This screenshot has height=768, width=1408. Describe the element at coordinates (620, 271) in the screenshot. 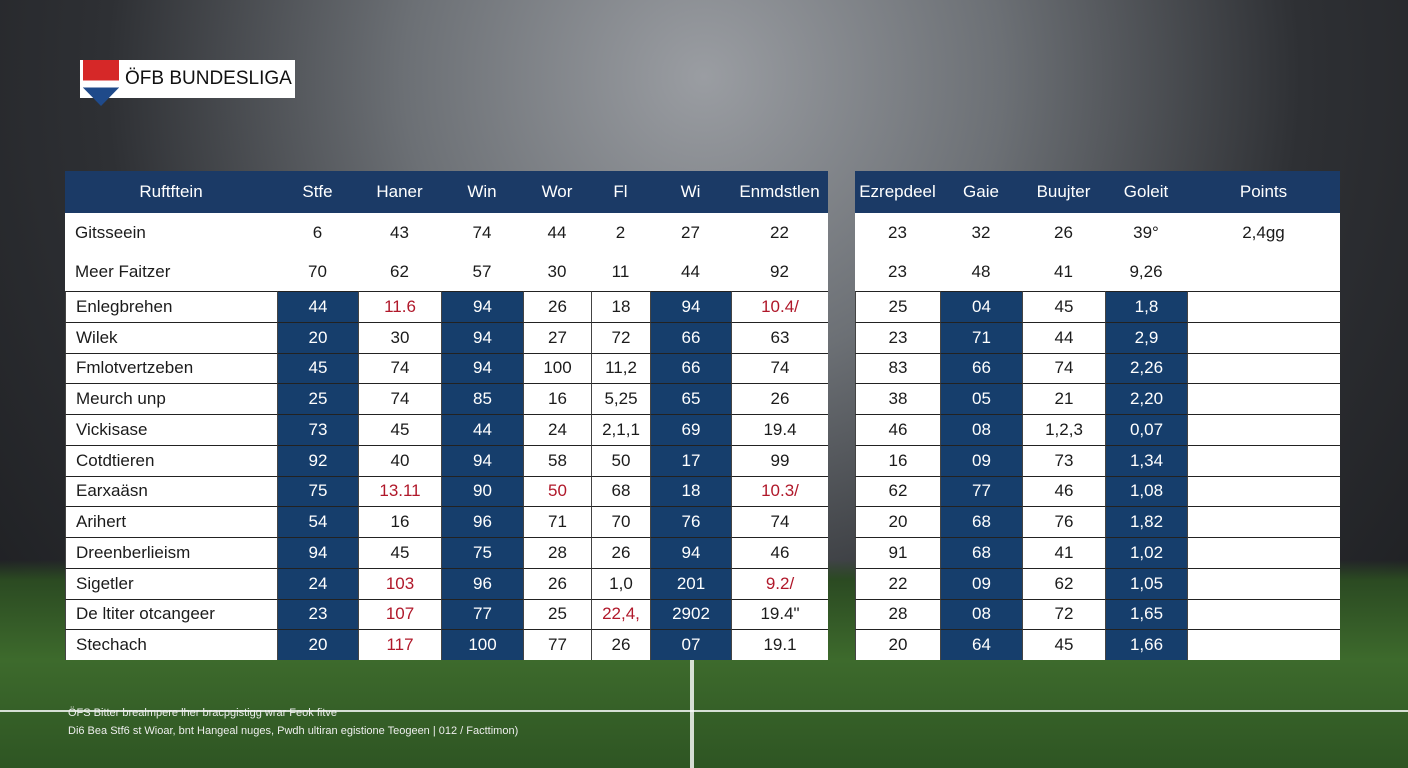

I see `table-cell: 11` at that location.